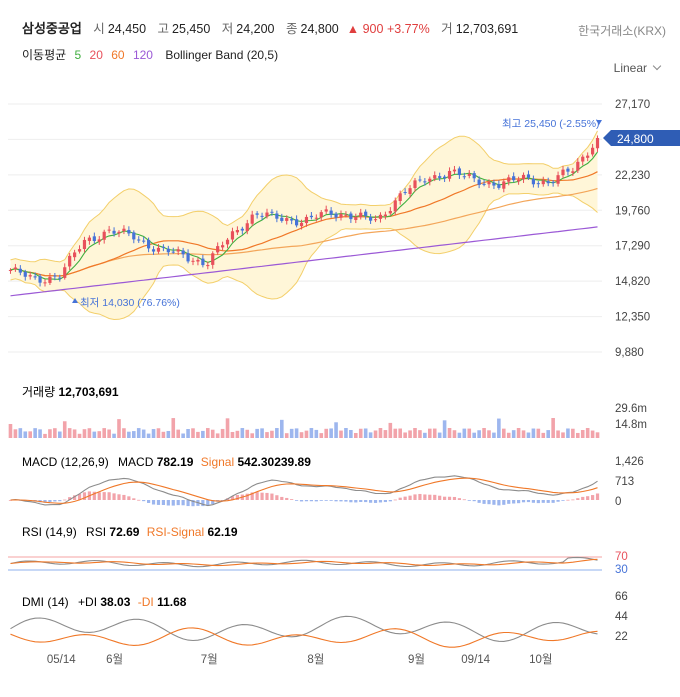 The image size is (680, 697). I want to click on ma60-legend: 60, so click(118, 55).